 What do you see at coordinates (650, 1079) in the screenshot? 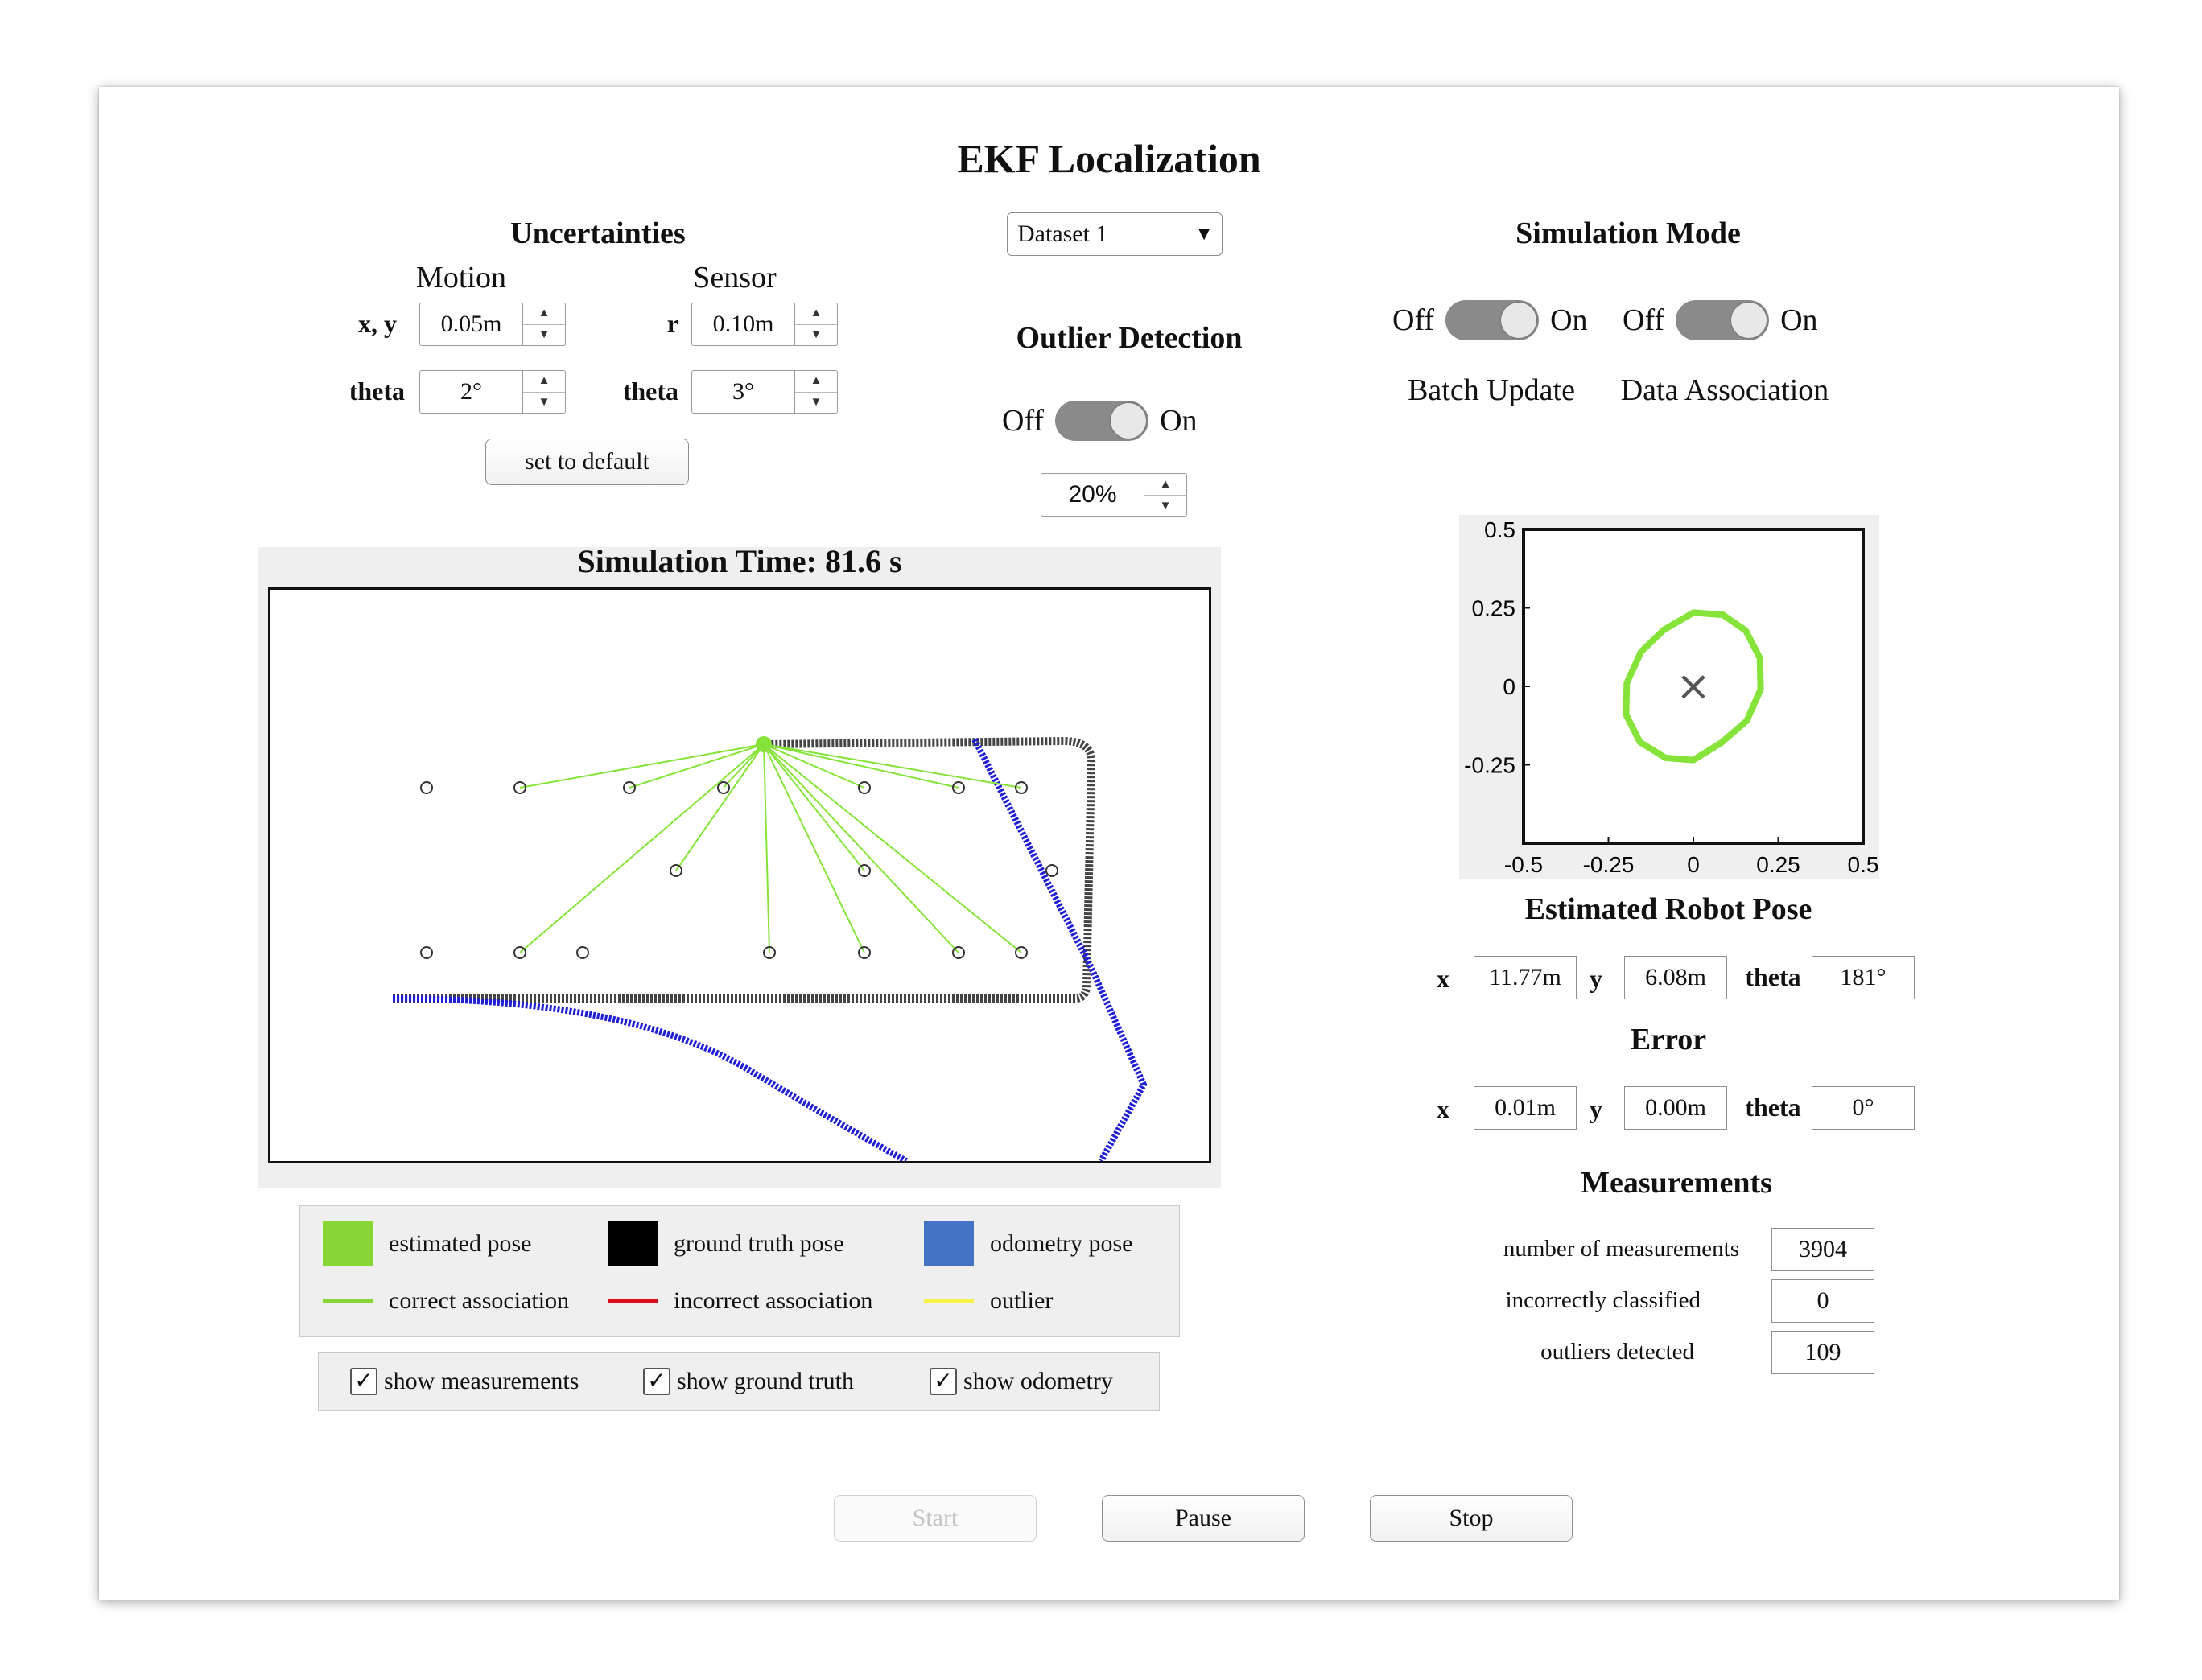
I see `odometry-path-left` at bounding box center [650, 1079].